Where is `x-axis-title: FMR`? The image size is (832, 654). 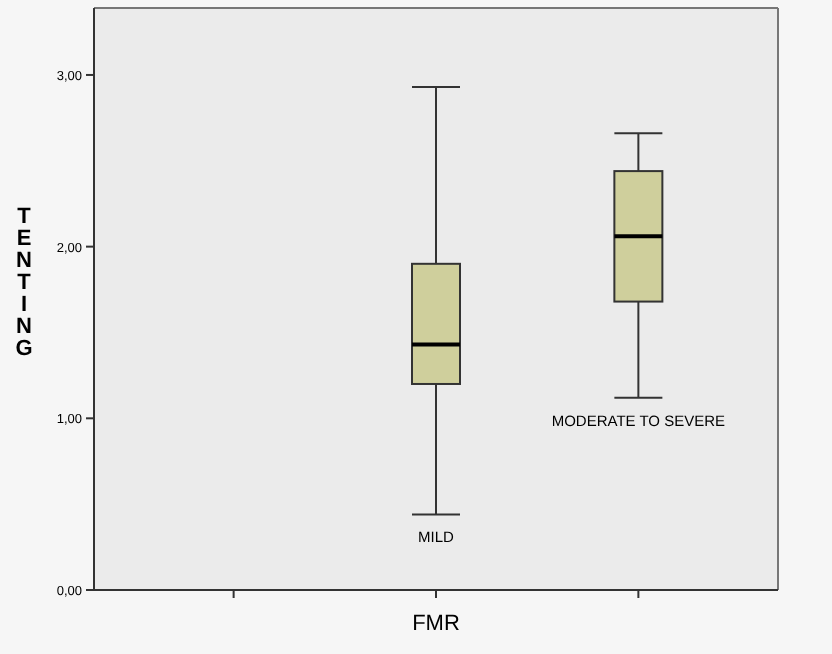
x-axis-title: FMR is located at coordinates (436, 624).